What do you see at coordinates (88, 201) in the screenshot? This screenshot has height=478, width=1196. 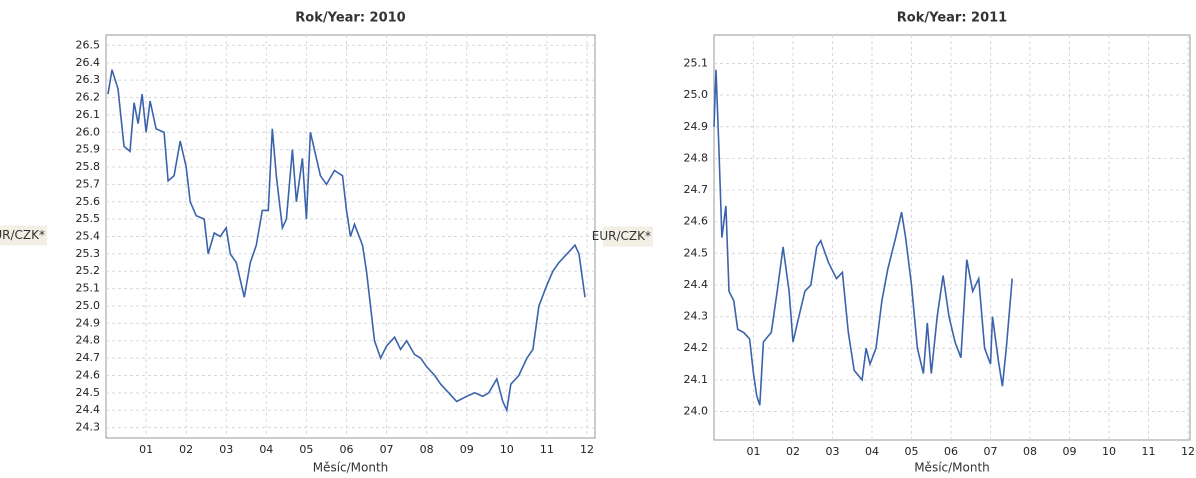 I see `y-tick-label: 25.6` at bounding box center [88, 201].